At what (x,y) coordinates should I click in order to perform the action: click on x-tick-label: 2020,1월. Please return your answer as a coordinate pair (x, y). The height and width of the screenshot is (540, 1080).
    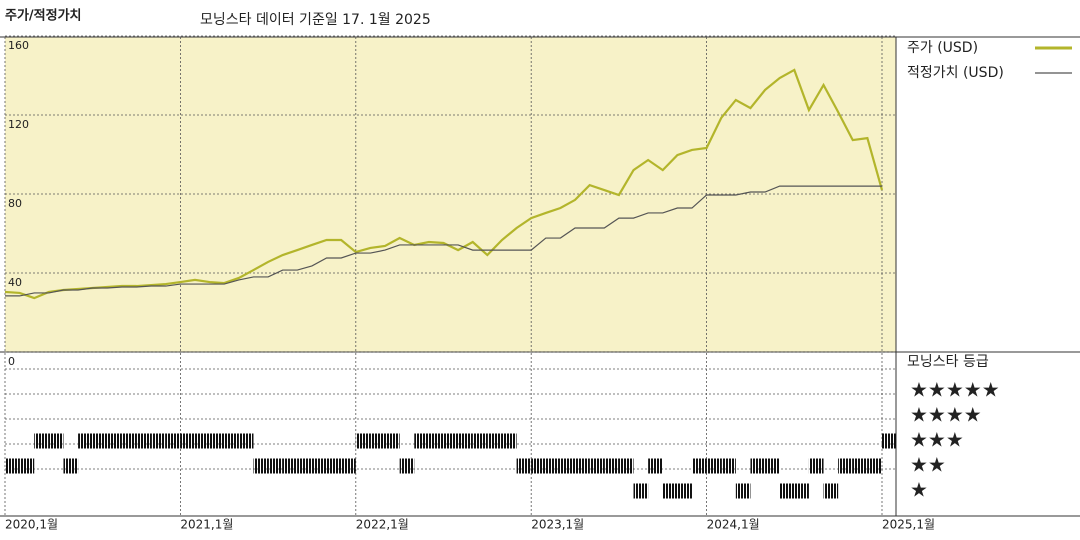
    Looking at the image, I should click on (31, 525).